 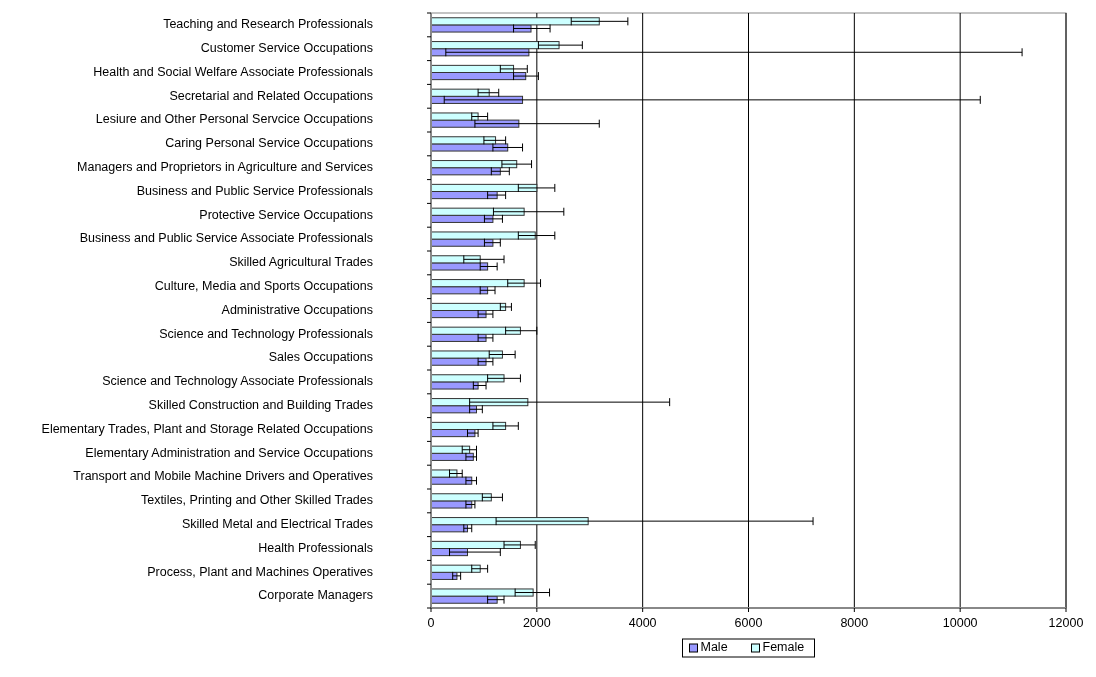 I want to click on y-tick-label: Business and Public Service Associate Professionals, so click(x=226, y=238).